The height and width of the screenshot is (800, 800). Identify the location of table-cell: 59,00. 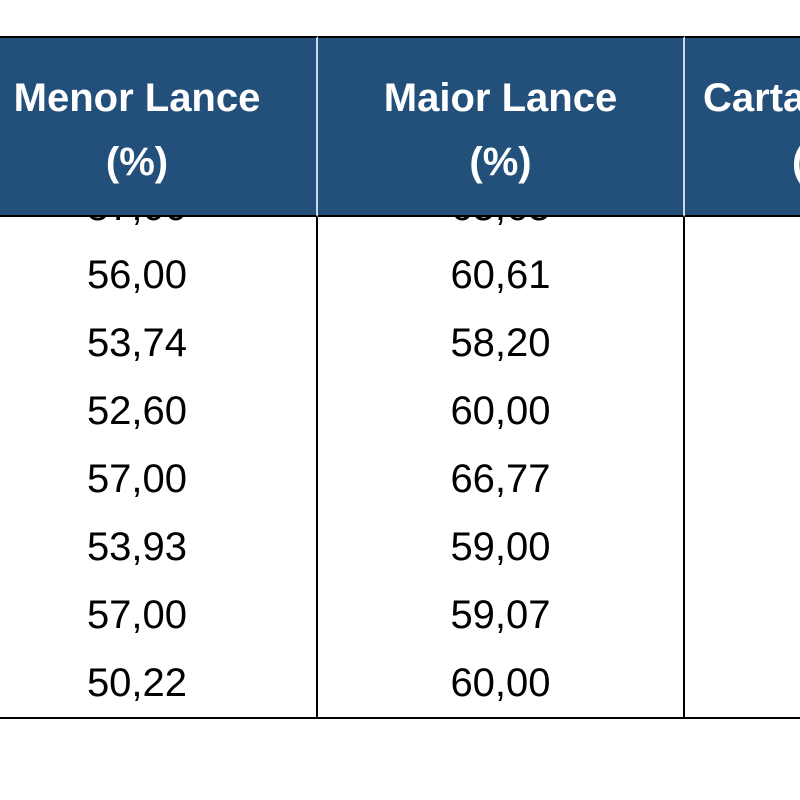
(501, 548).